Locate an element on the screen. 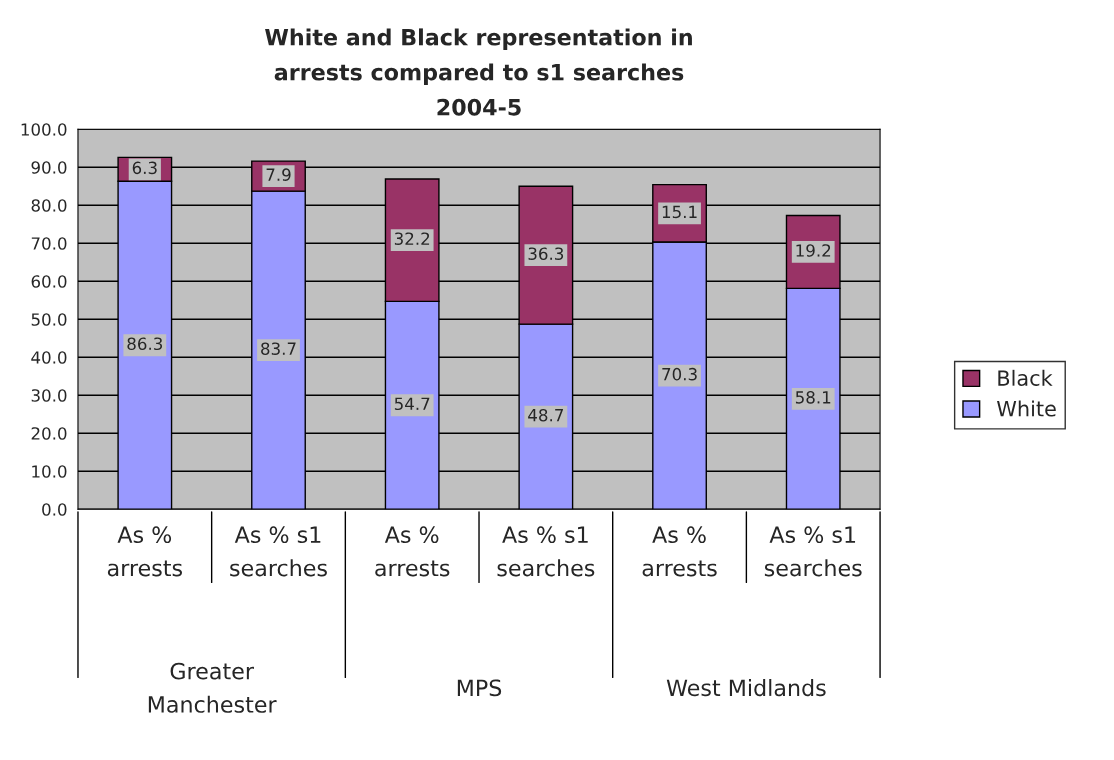  data-label: 83.7 is located at coordinates (278, 349).